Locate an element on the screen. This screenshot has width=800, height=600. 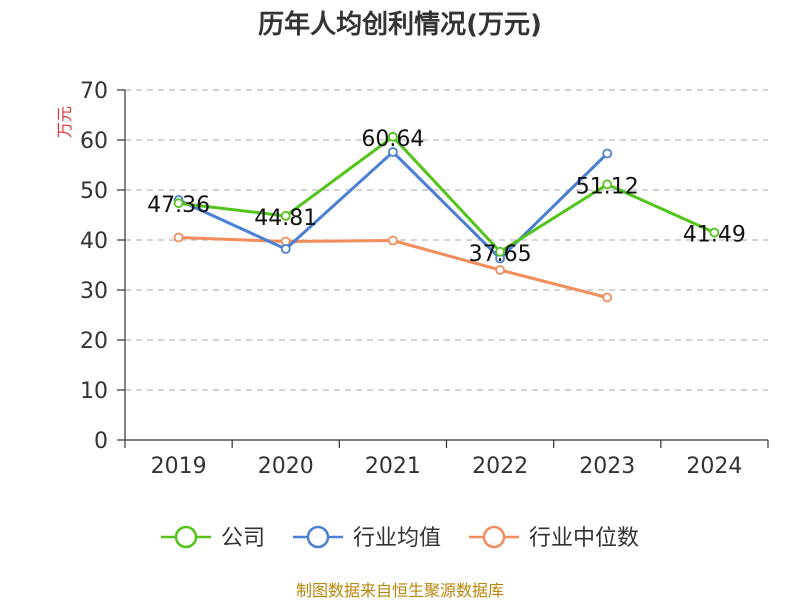
x-tick-label: 2019 is located at coordinates (179, 466).